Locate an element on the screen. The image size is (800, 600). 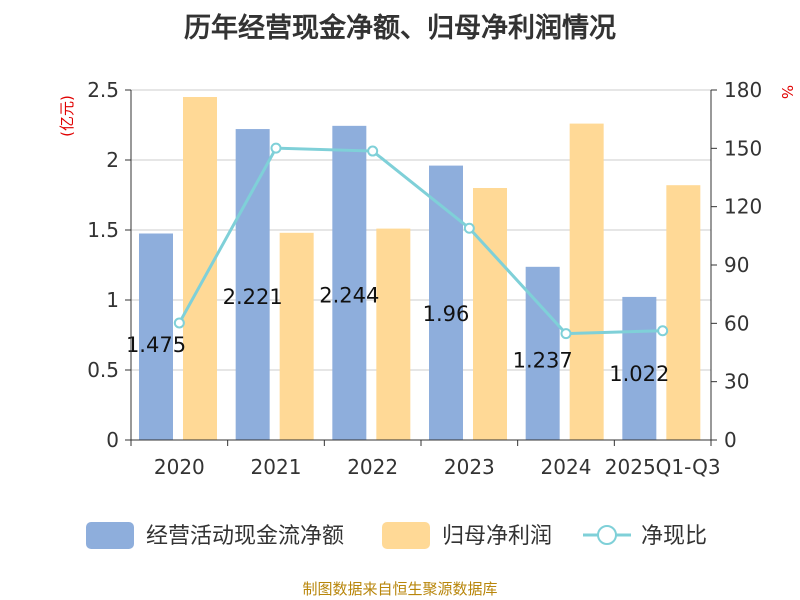
y-right-tick-label: 150 is located at coordinates (743, 148).